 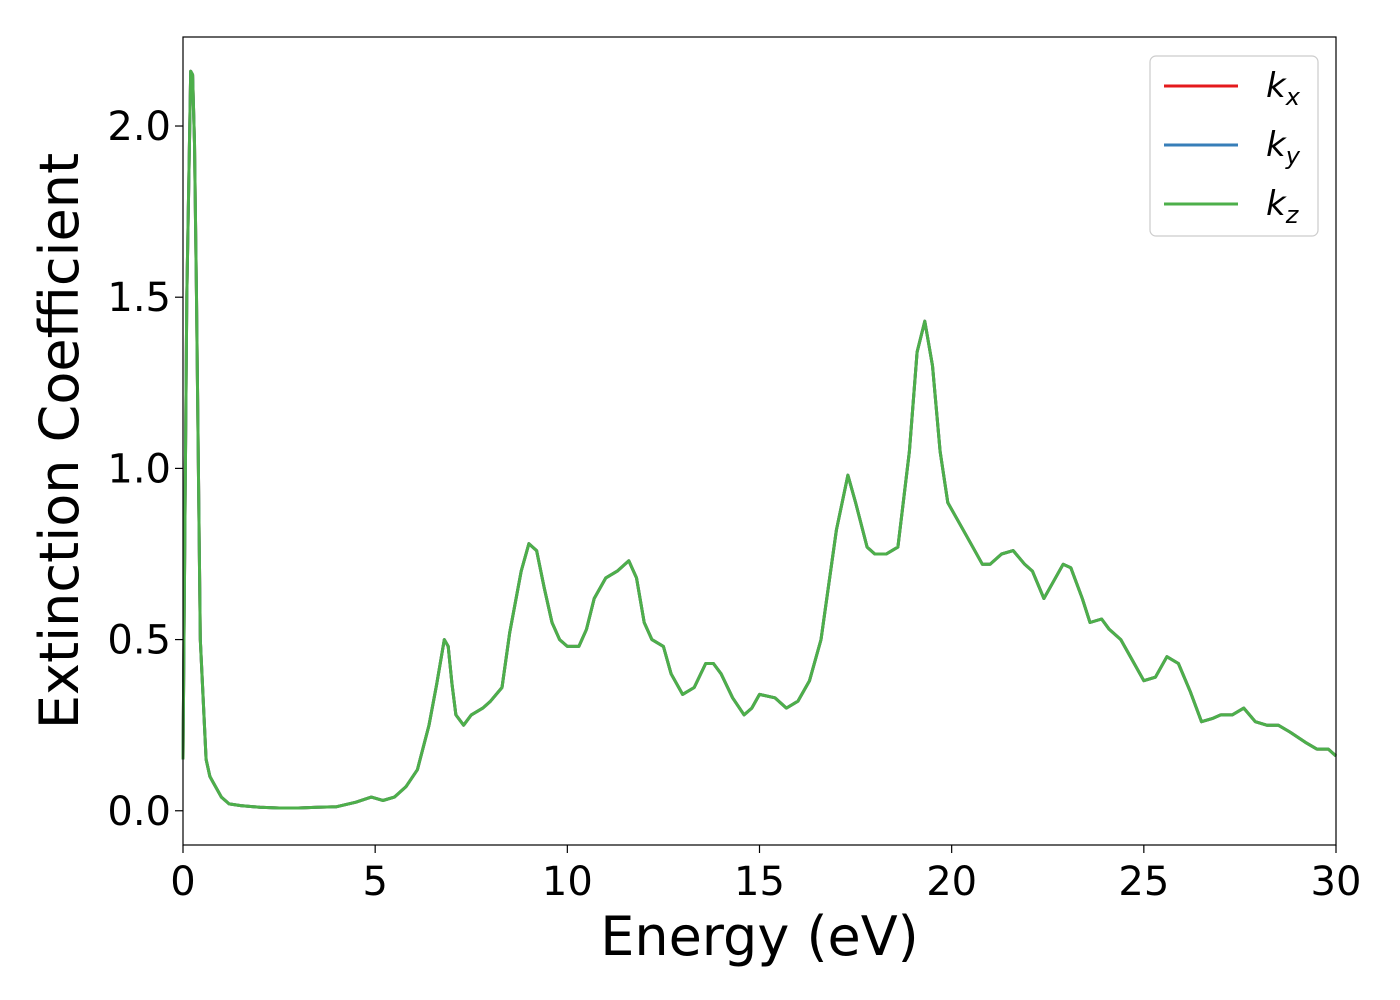 What do you see at coordinates (139, 127) in the screenshot?
I see `y-tick-label: 2.0` at bounding box center [139, 127].